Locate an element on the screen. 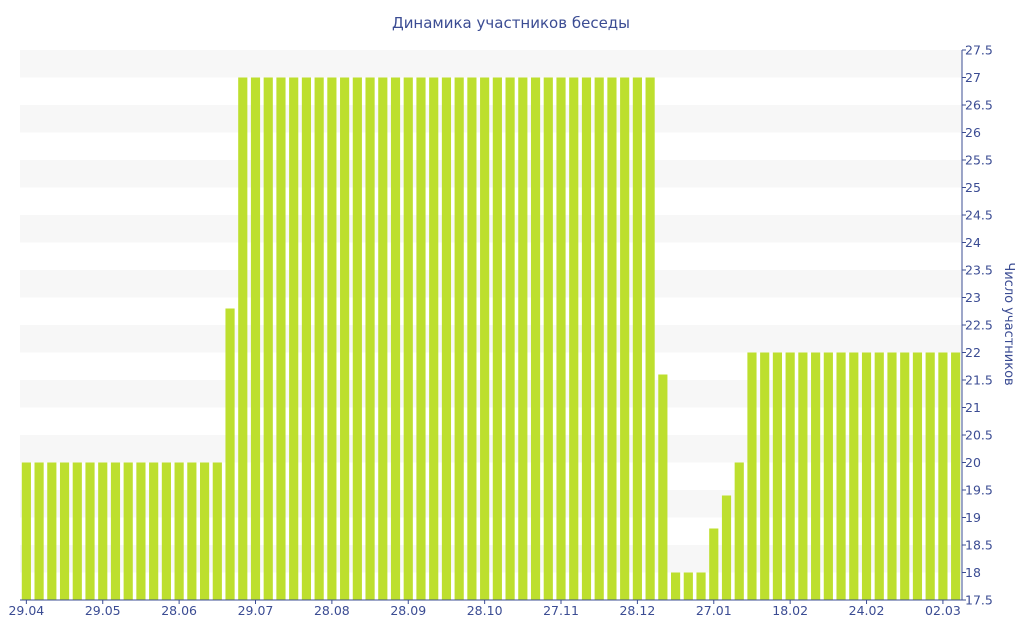 The width and height of the screenshot is (1024, 640). x-tick-label: 29.05 is located at coordinates (103, 610).